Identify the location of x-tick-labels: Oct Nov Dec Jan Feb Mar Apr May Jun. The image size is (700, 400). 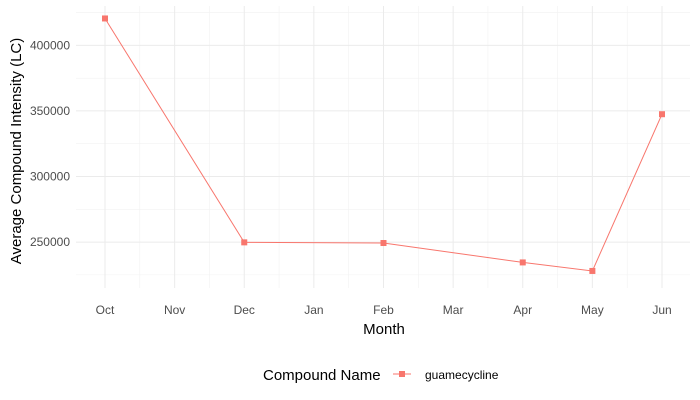
(384, 310).